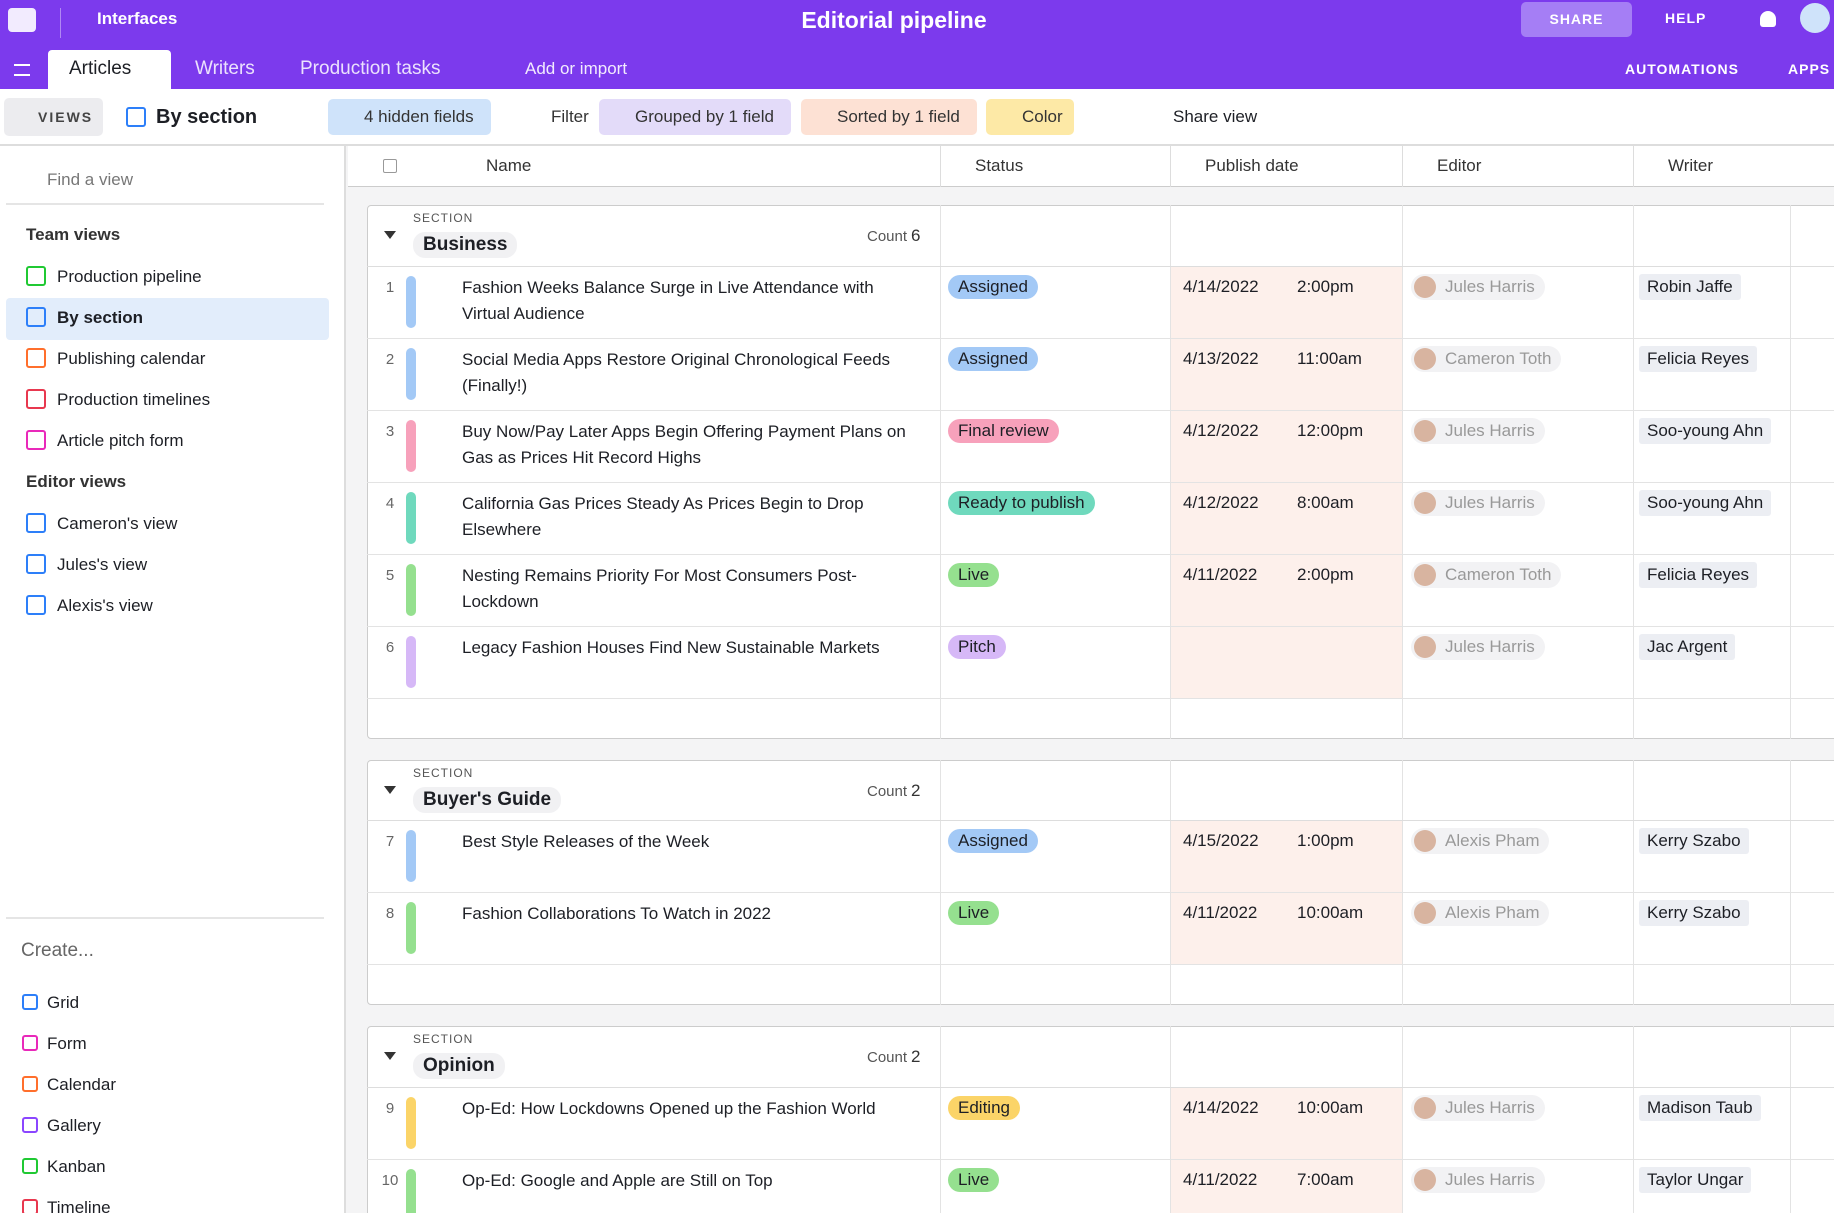 The image size is (1834, 1213). I want to click on create-item: Timeline, so click(79, 1205).